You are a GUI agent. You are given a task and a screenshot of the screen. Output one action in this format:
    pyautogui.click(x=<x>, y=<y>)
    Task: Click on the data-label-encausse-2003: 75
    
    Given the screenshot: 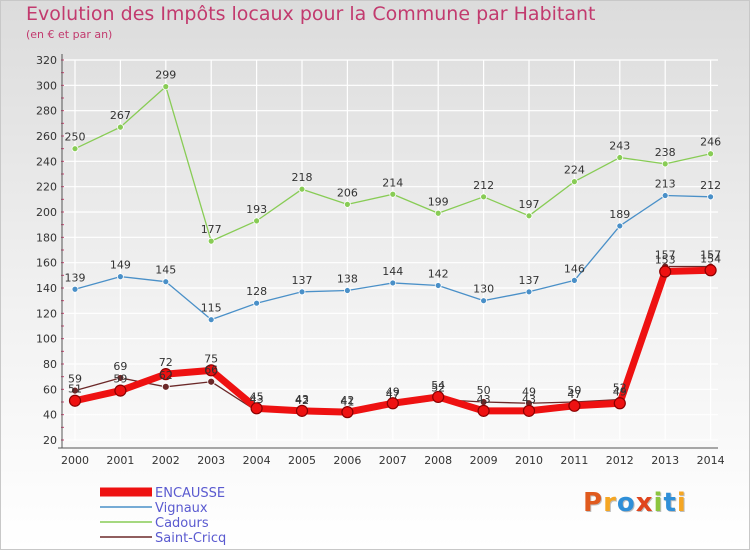 What is the action you would take?
    pyautogui.click(x=211, y=358)
    